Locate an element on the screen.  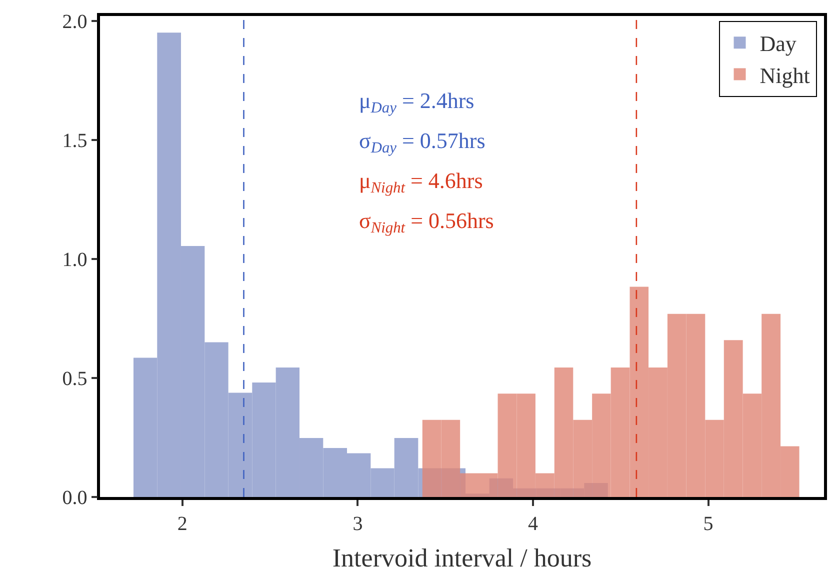
y-tick-label: 0.5 is located at coordinates (75, 379).